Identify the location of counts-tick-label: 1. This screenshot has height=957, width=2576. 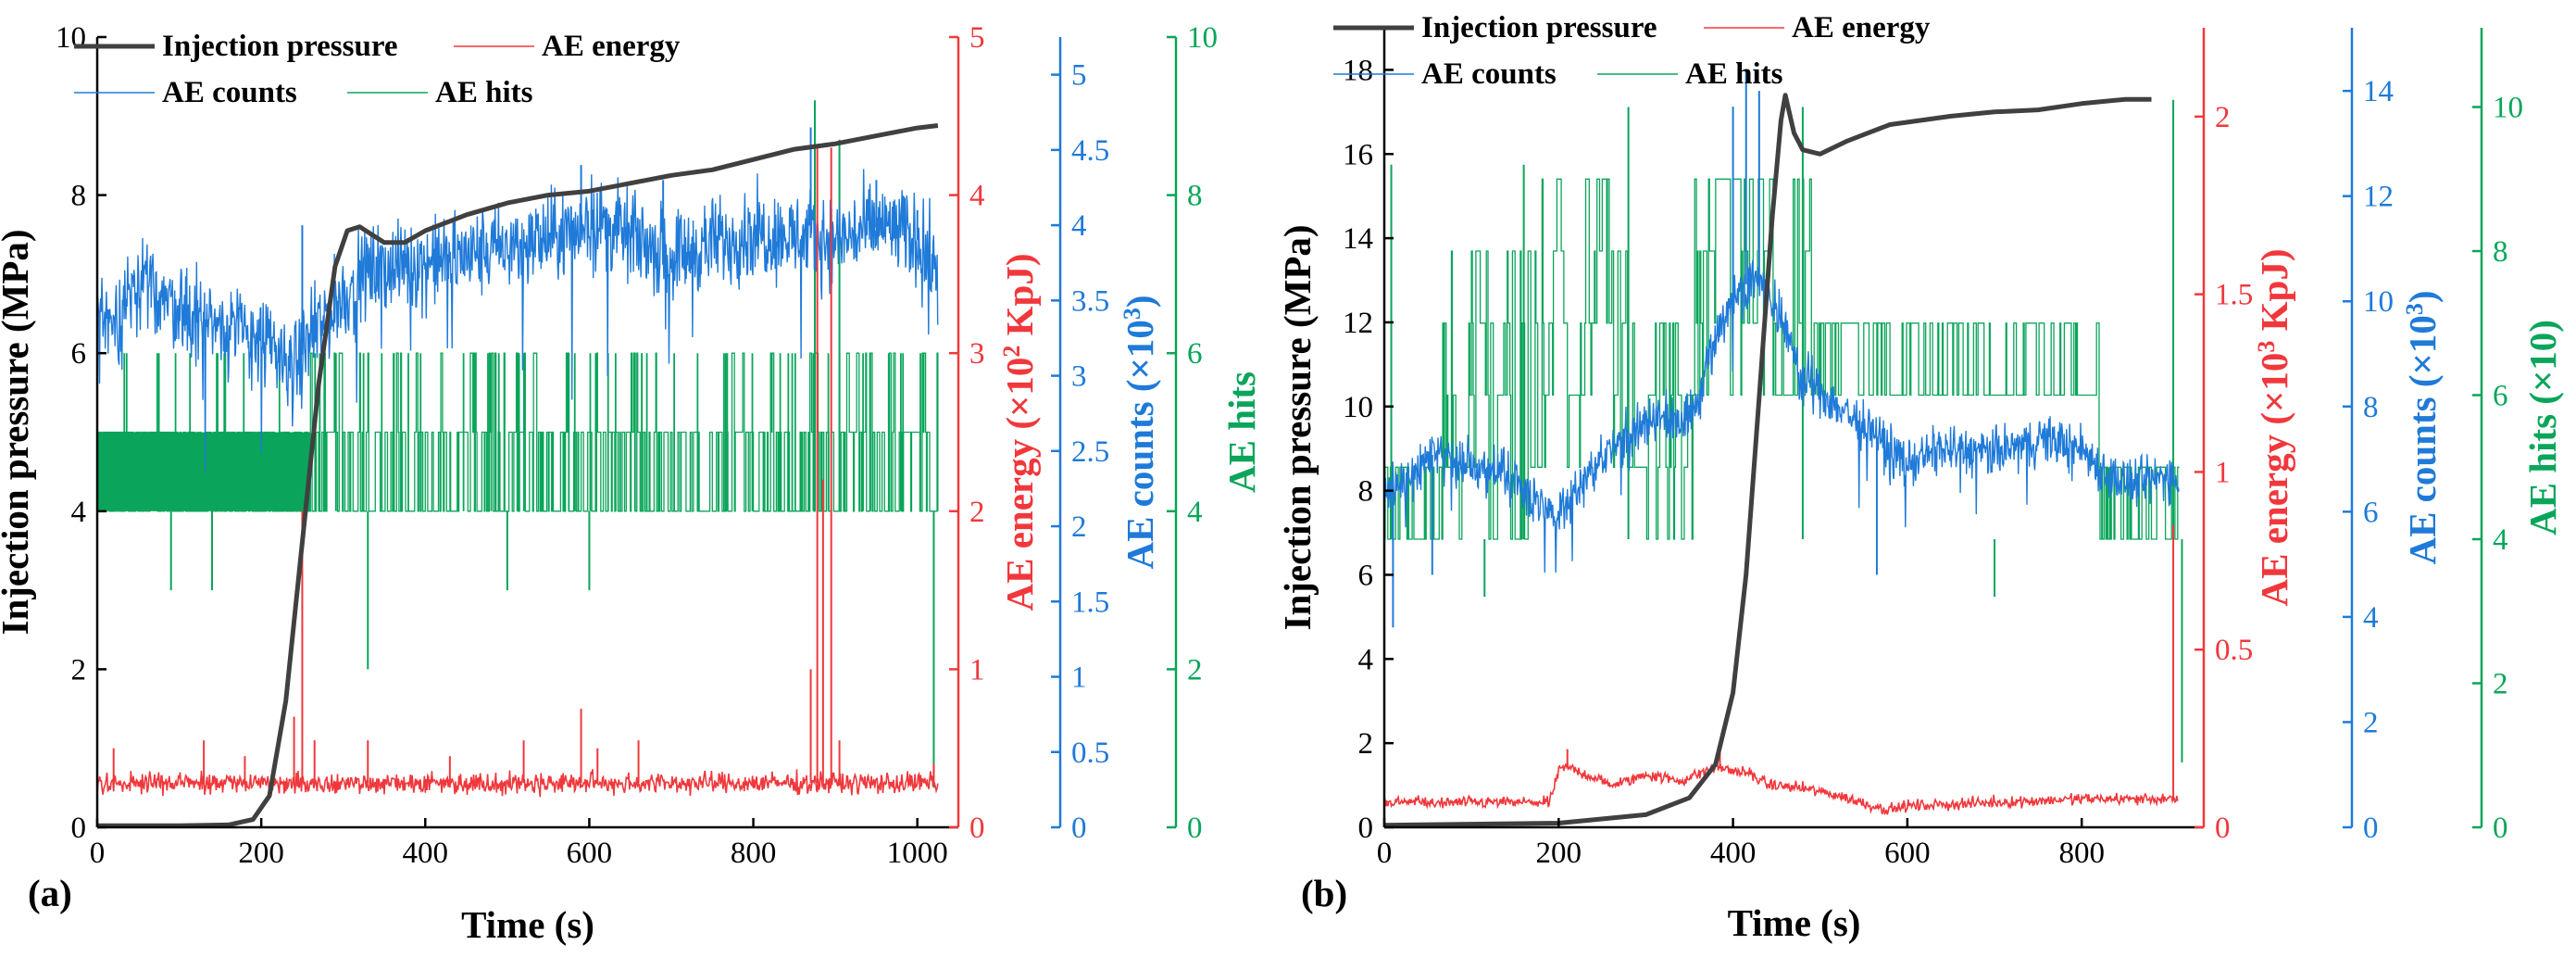
(1079, 678).